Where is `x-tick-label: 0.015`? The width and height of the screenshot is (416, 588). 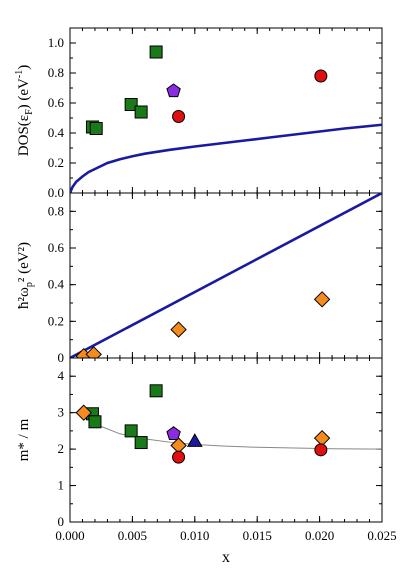 x-tick-label: 0.015 is located at coordinates (257, 535).